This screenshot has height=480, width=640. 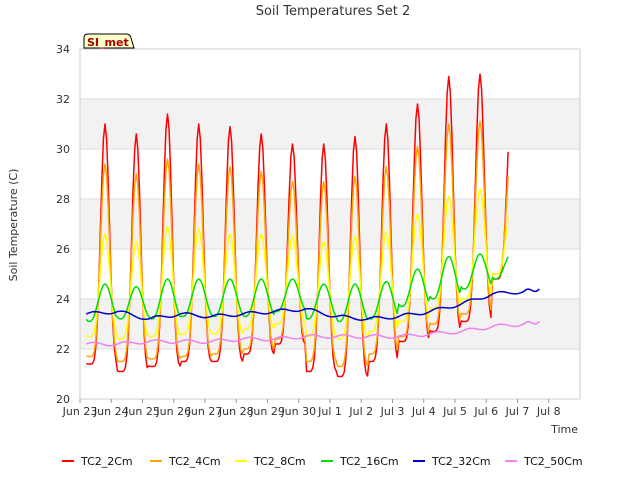 I want to click on y-tick-label: 32, so click(x=63, y=99).